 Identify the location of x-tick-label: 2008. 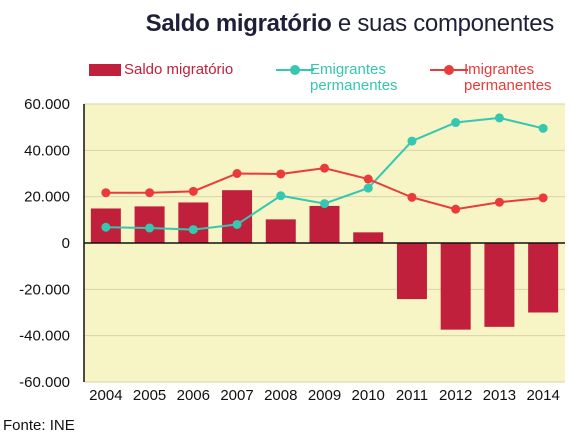
(280, 395).